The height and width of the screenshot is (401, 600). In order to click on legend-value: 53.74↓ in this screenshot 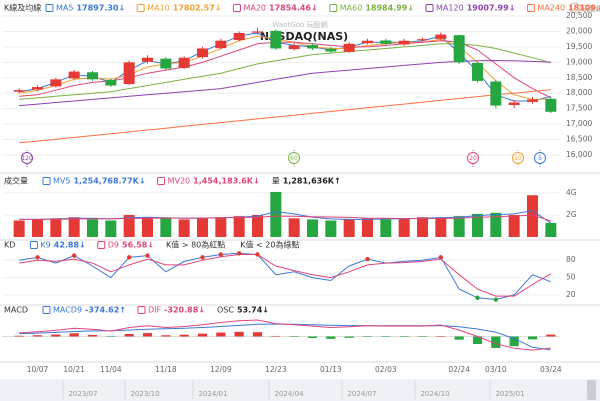, I will do `click(253, 310)`.